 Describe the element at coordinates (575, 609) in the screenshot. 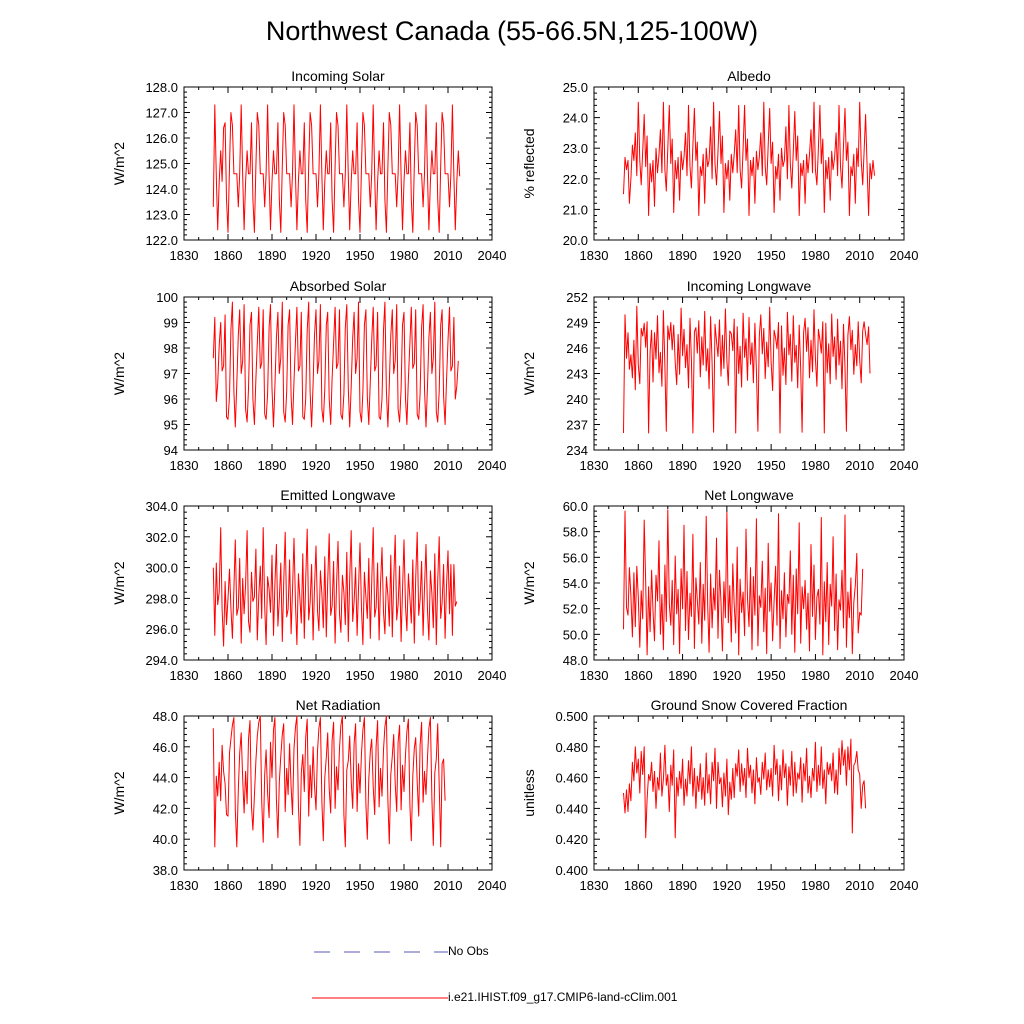

I see `y-tick-label: 52.0` at that location.